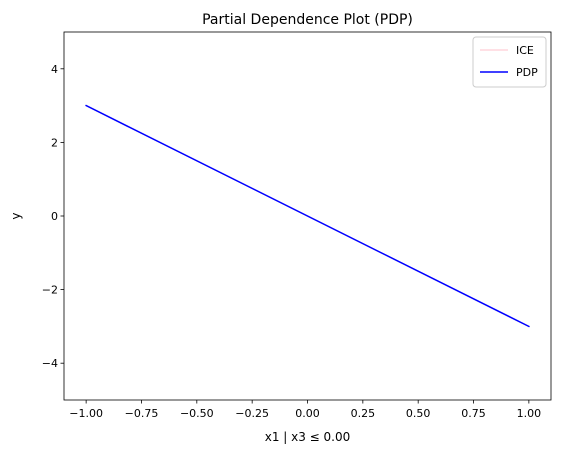  What do you see at coordinates (473, 413) in the screenshot?
I see `x-tick-label: 0.75` at bounding box center [473, 413].